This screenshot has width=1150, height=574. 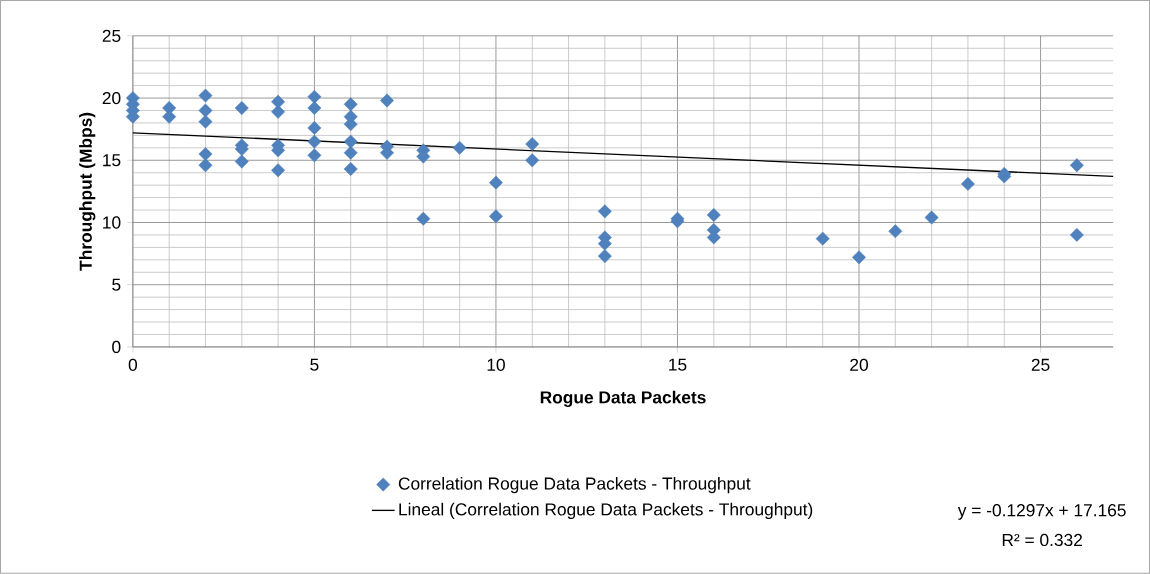 What do you see at coordinates (111, 36) in the screenshot?
I see `y-tick-label: 25` at bounding box center [111, 36].